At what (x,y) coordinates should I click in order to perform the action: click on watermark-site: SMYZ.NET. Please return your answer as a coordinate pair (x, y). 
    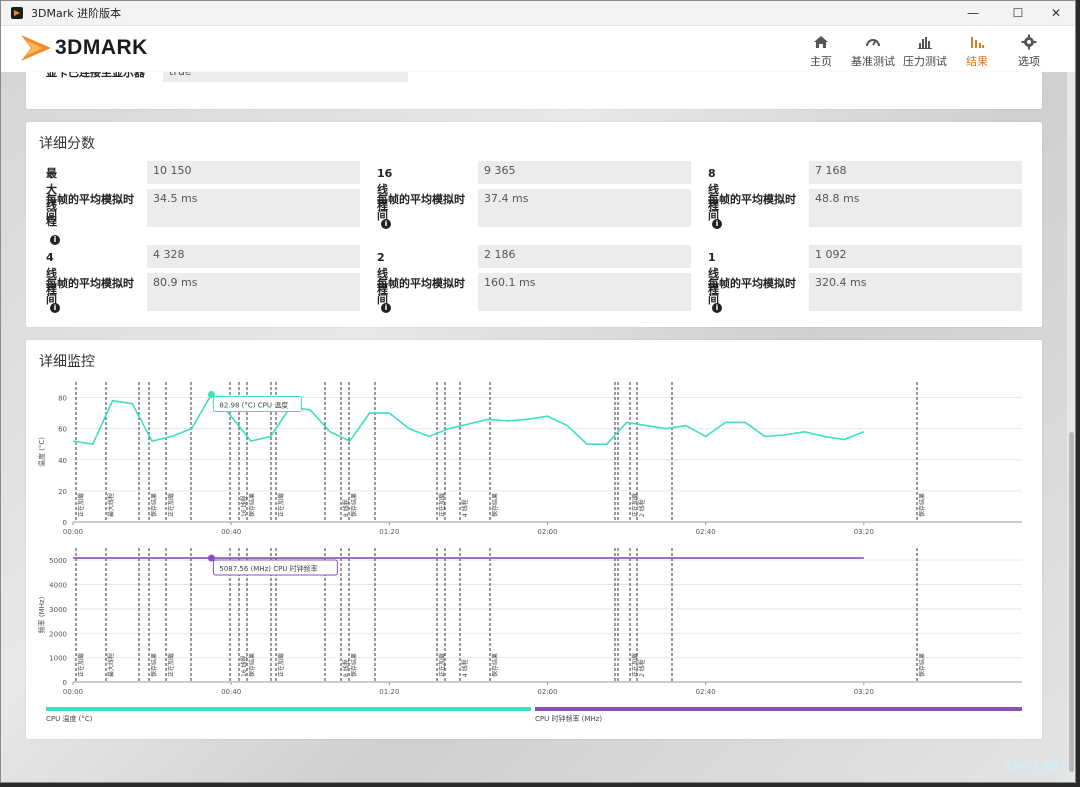
    Looking at the image, I should click on (1036, 767).